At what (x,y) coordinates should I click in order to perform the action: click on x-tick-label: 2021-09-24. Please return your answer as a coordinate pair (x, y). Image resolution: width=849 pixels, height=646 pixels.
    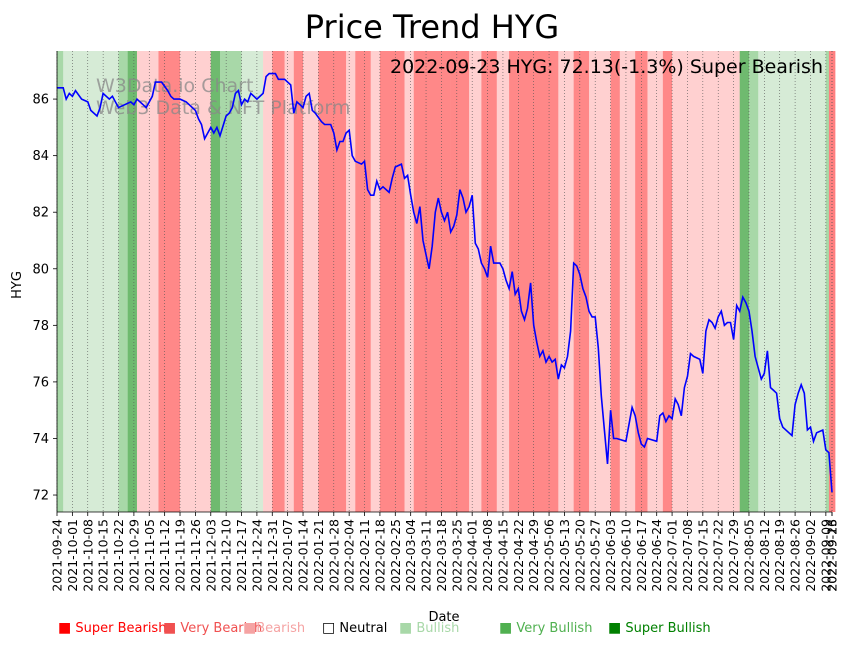
    Looking at the image, I should click on (57, 555).